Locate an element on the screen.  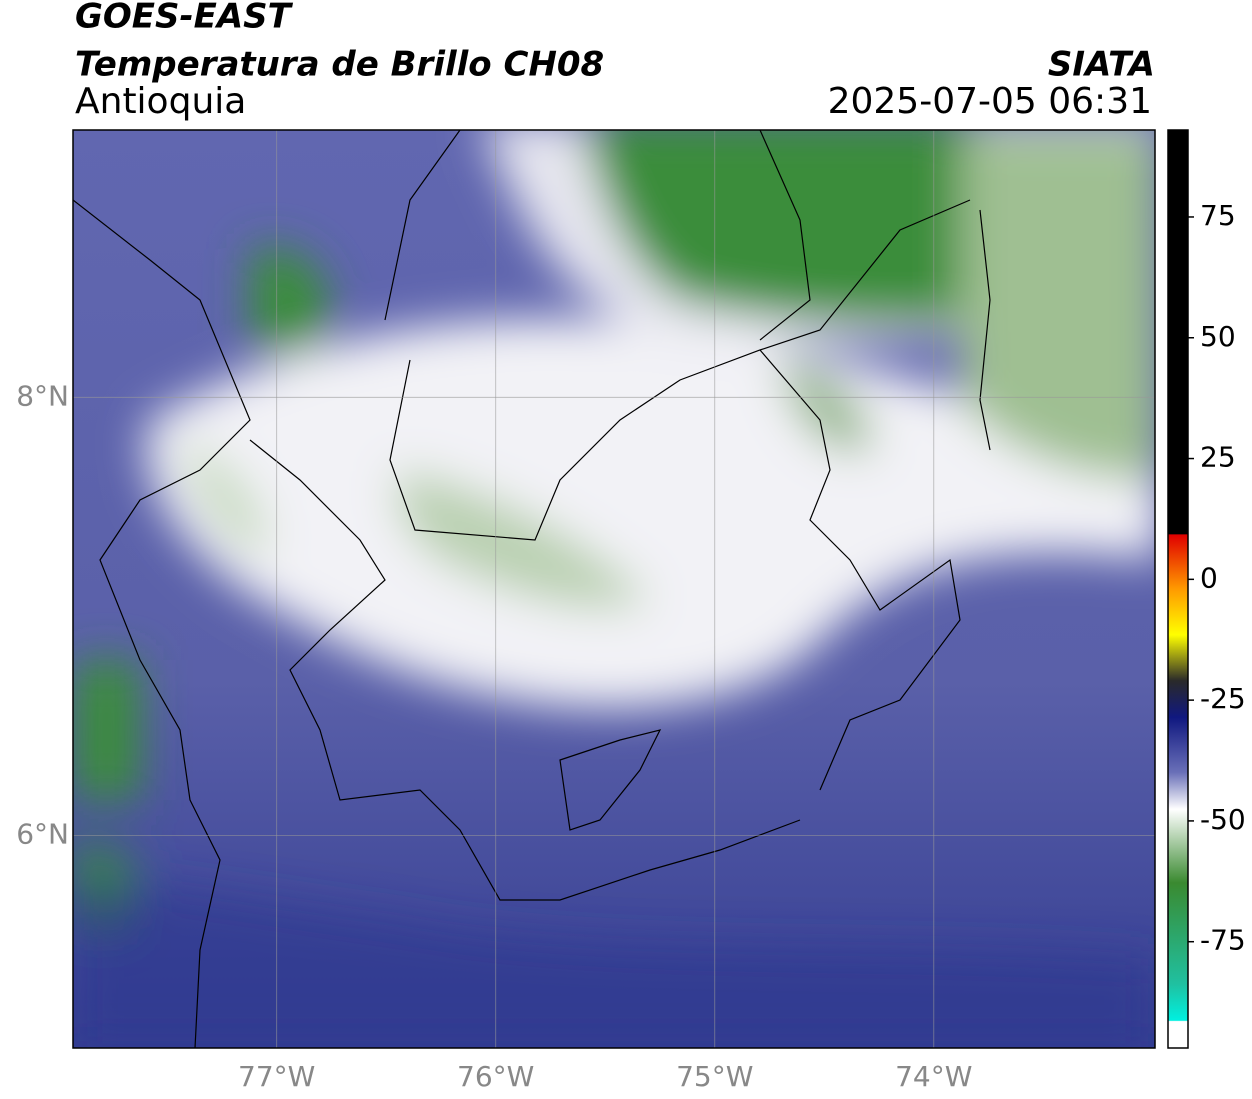
x-tick-label: 74°W is located at coordinates (933, 1076).